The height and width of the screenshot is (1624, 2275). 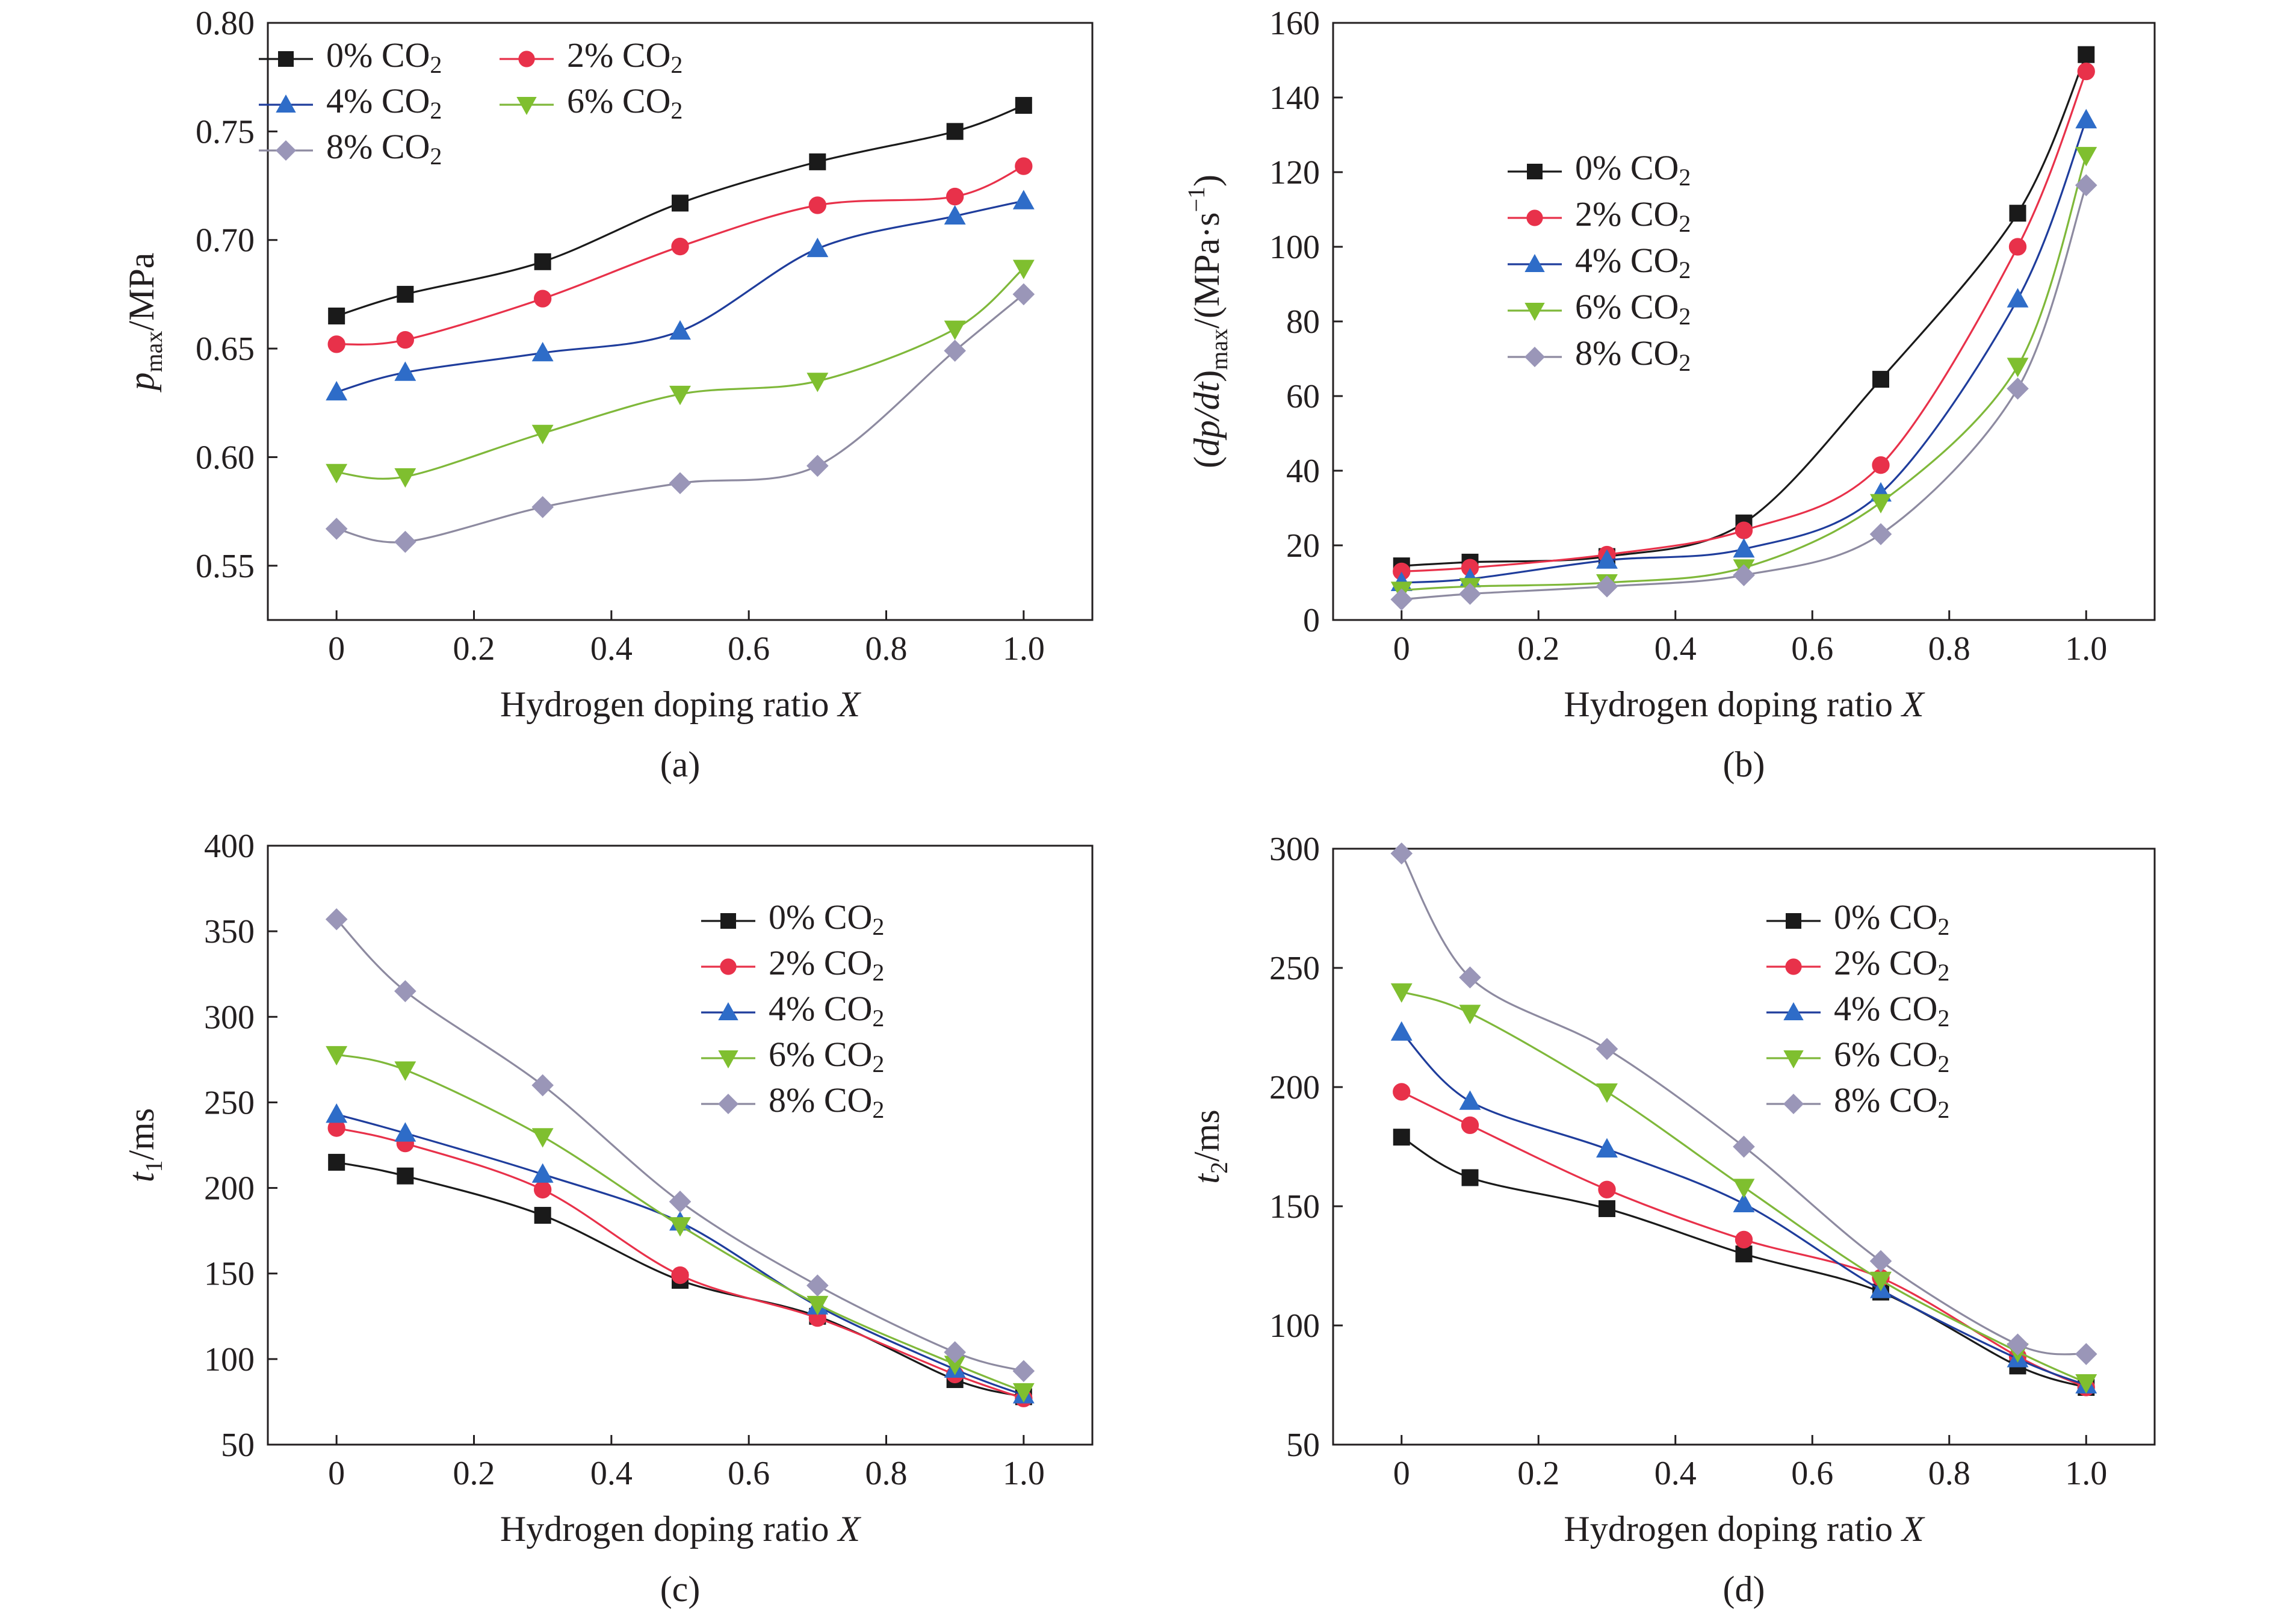 I want to click on legend-item: 0% CO2, so click(x=1600, y=170).